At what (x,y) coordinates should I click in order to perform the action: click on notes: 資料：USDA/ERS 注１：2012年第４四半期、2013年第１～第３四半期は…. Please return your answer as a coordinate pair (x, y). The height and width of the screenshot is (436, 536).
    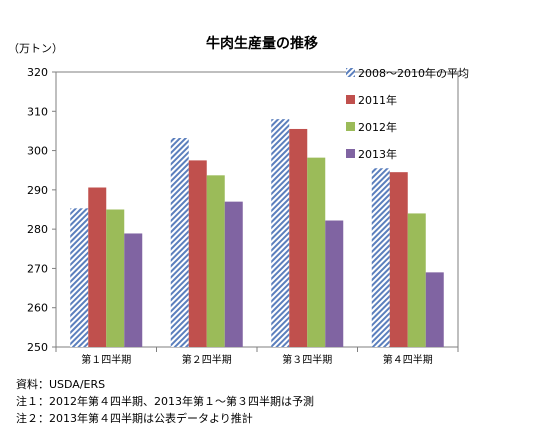
    Looking at the image, I should click on (165, 401).